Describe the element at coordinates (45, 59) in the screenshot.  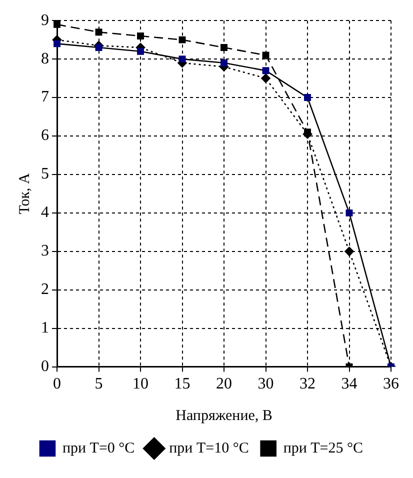
I see `y-tick-label: 8` at that location.